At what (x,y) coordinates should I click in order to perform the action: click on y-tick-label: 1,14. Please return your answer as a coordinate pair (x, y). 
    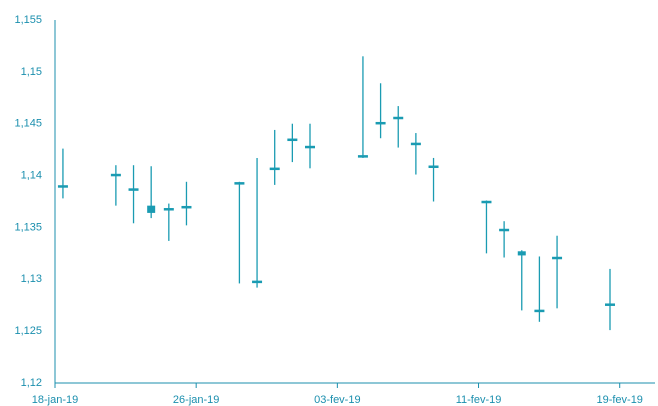
    Looking at the image, I should click on (31, 175).